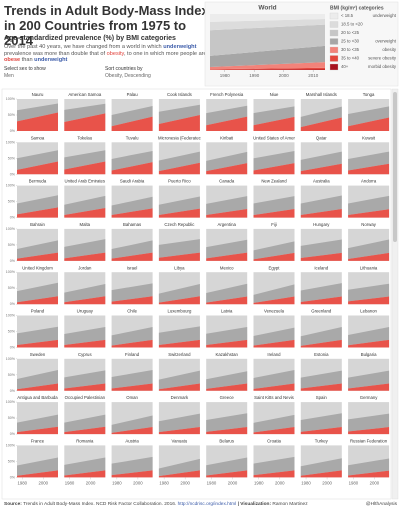  What do you see at coordinates (274, 354) in the screenshot?
I see `country-label: Ireland` at bounding box center [274, 354].